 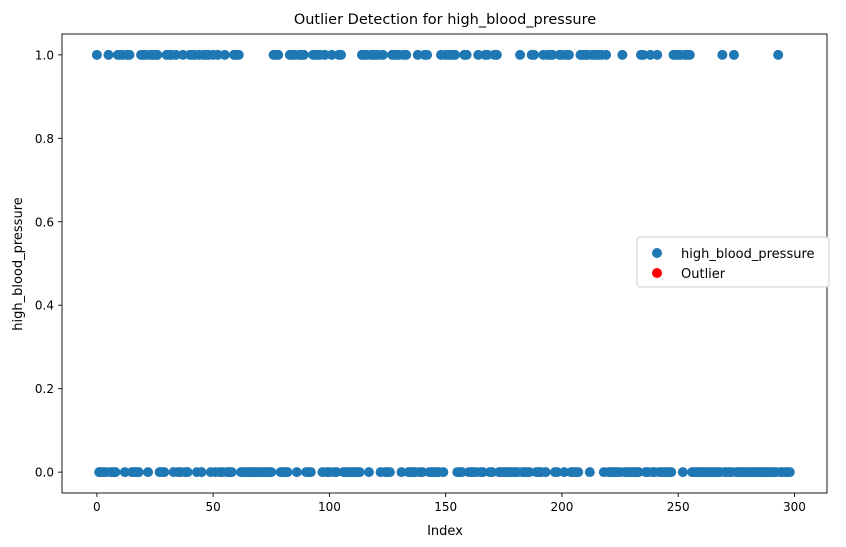 What do you see at coordinates (44, 222) in the screenshot?
I see `y-tick-label: 0.6` at bounding box center [44, 222].